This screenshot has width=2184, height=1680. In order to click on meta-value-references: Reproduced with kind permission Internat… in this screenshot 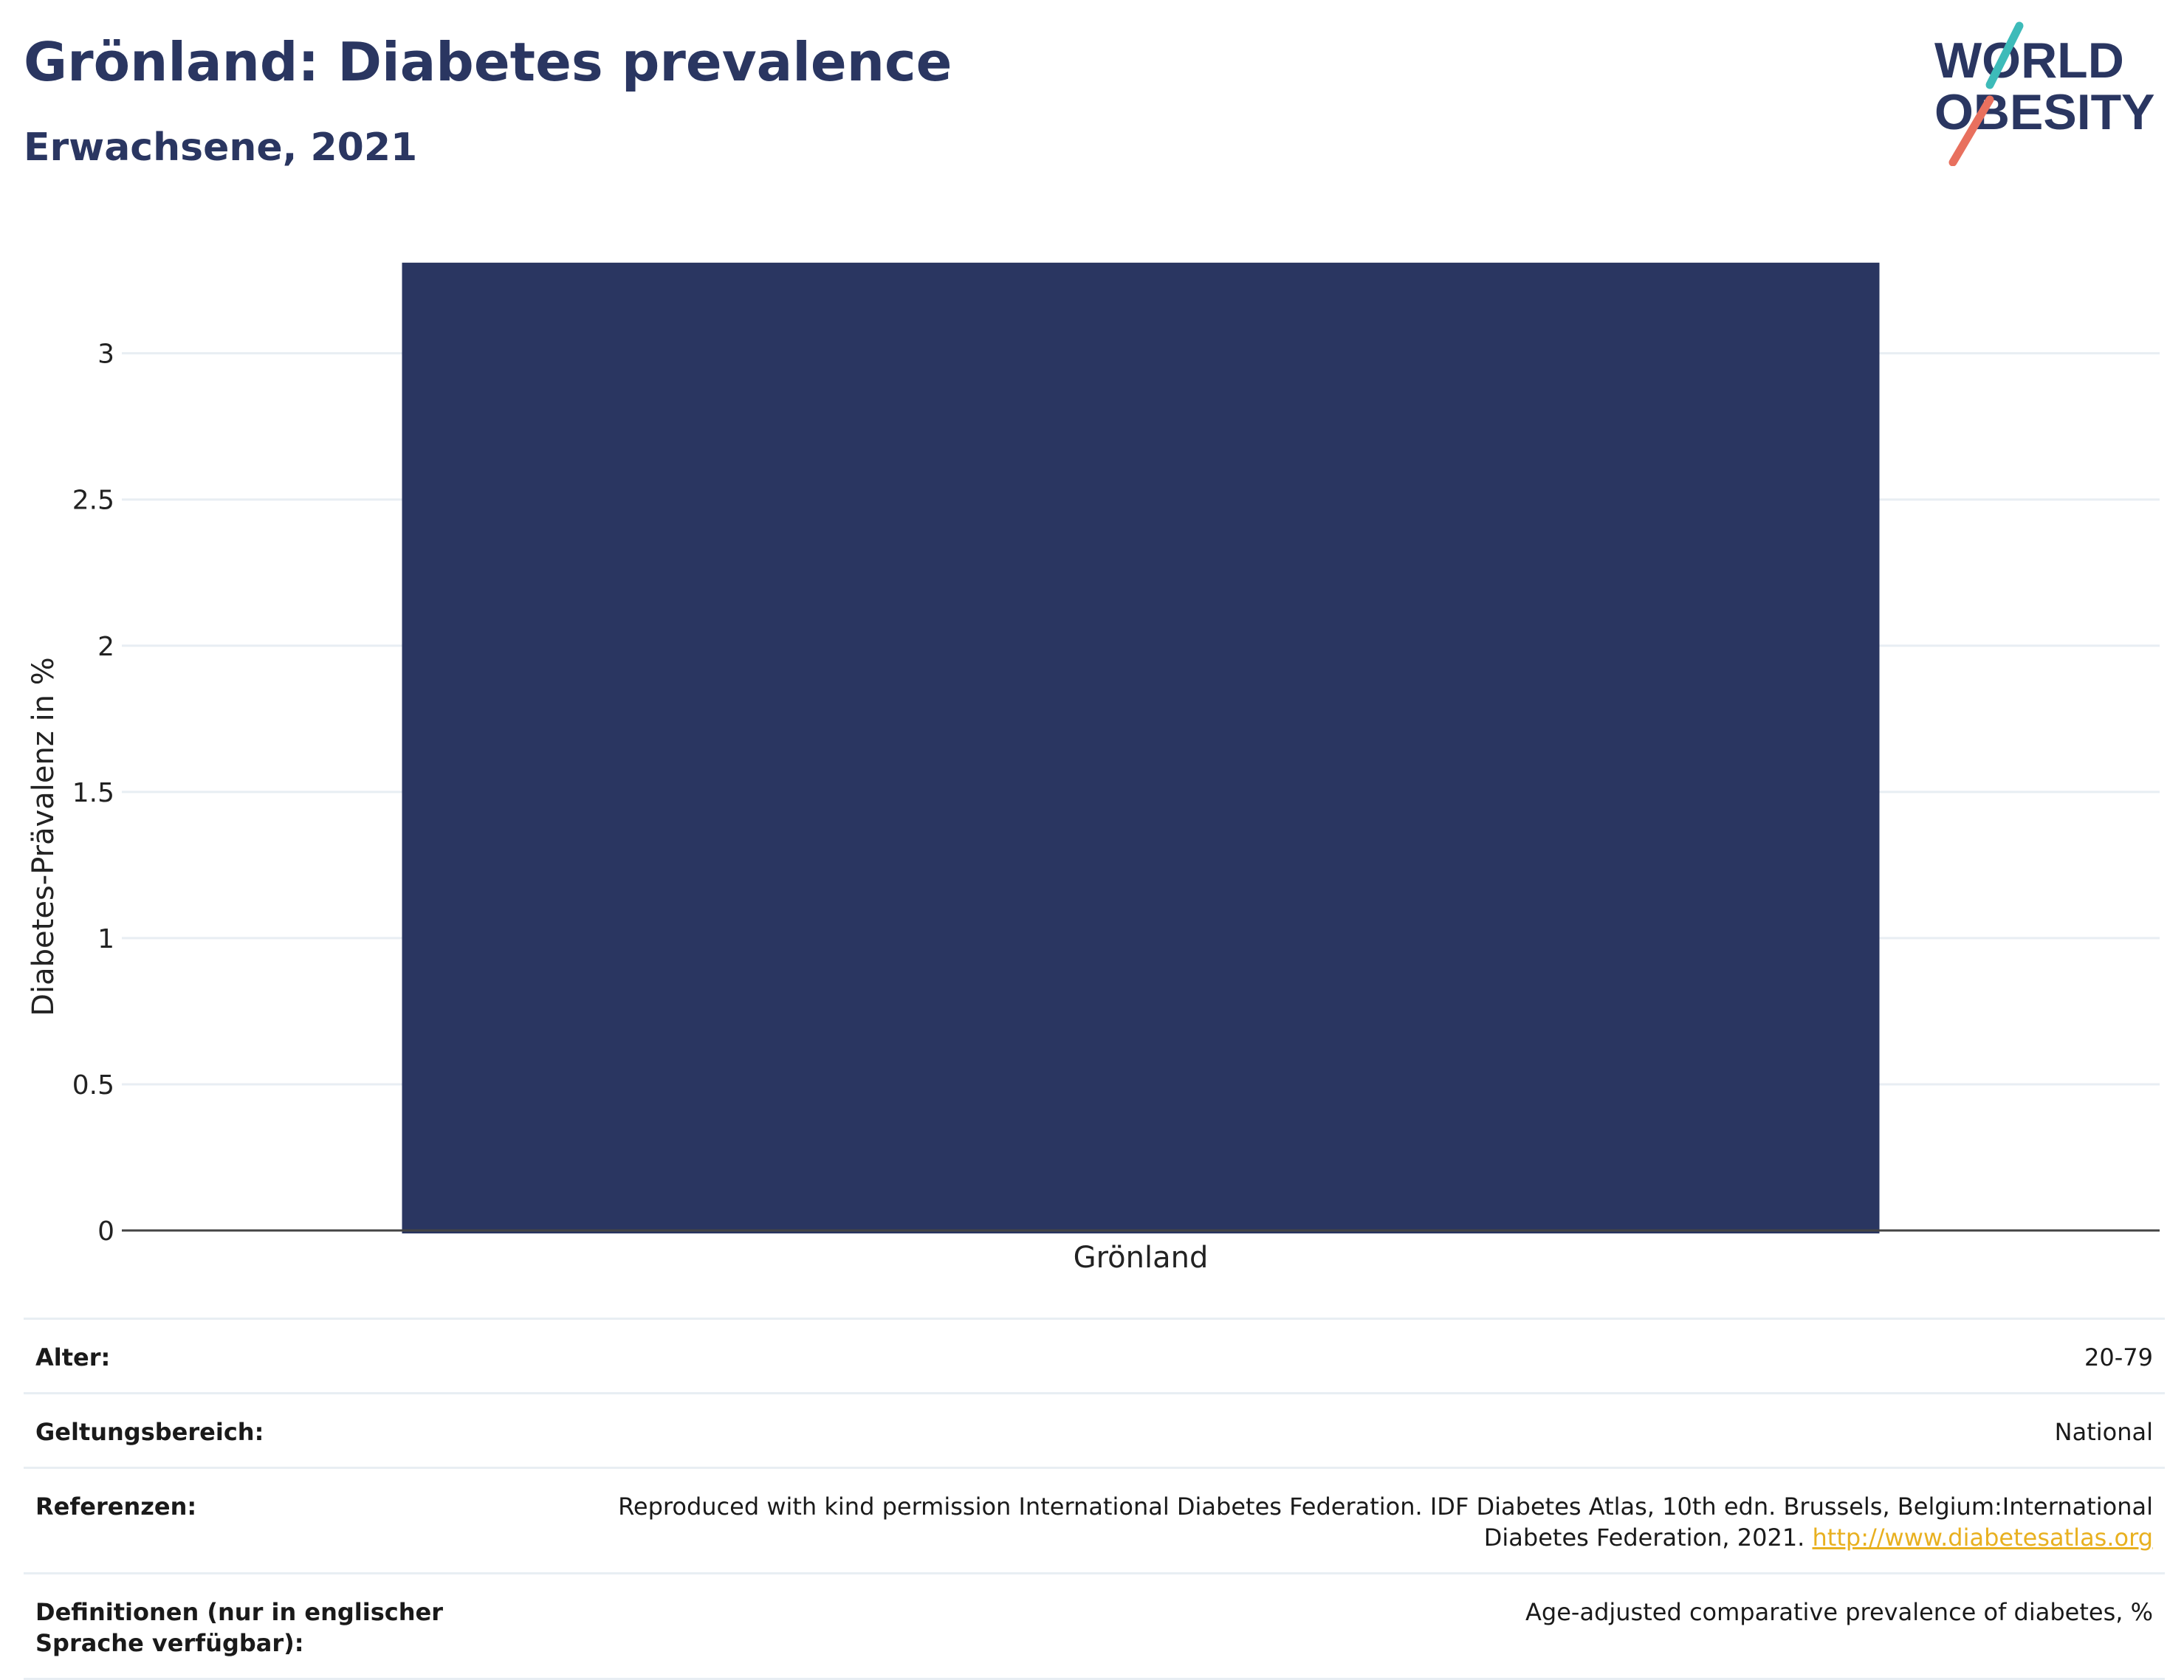, I will do `click(1360, 1522)`.